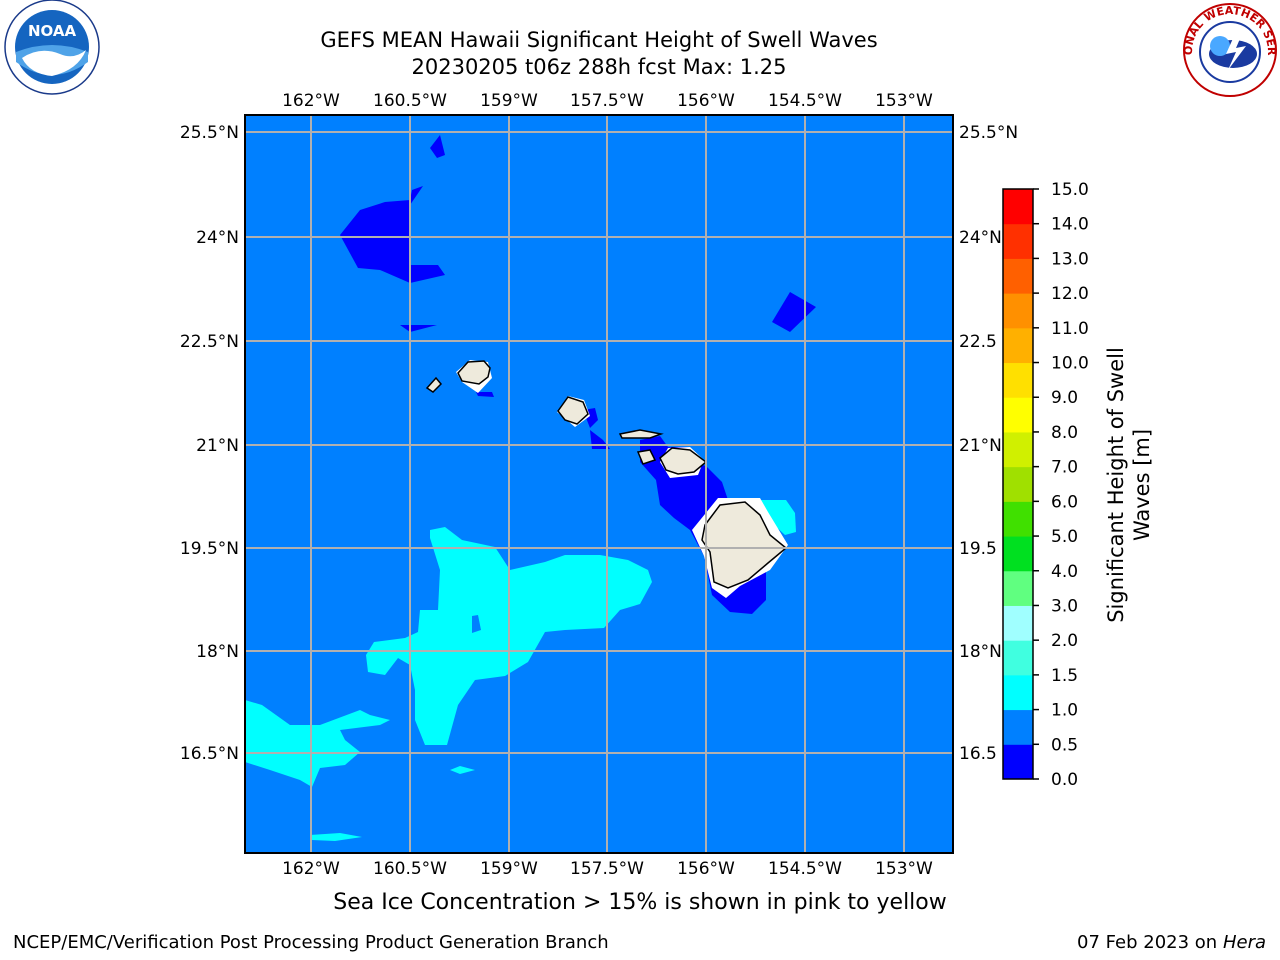 This screenshot has width=1280, height=960. Describe the element at coordinates (641, 434) in the screenshot. I see `island-molokai` at that location.